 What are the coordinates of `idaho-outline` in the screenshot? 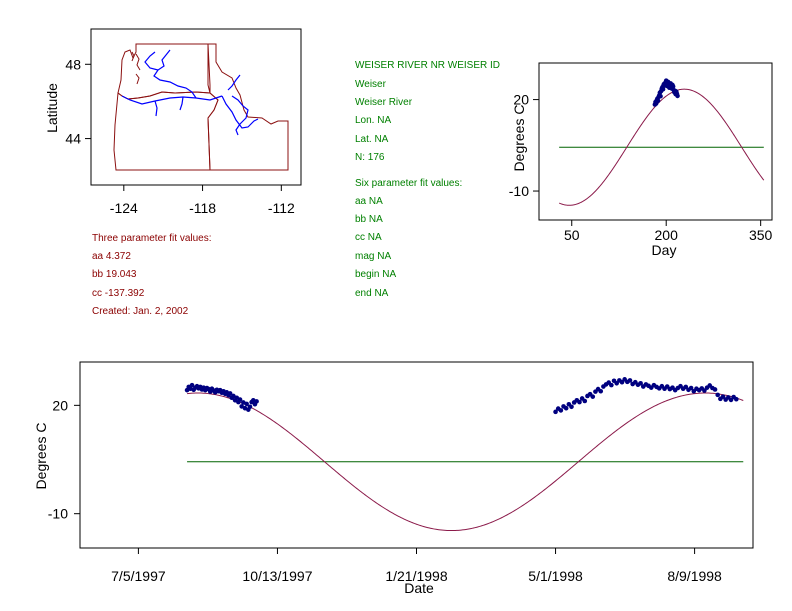 It's located at (248, 107).